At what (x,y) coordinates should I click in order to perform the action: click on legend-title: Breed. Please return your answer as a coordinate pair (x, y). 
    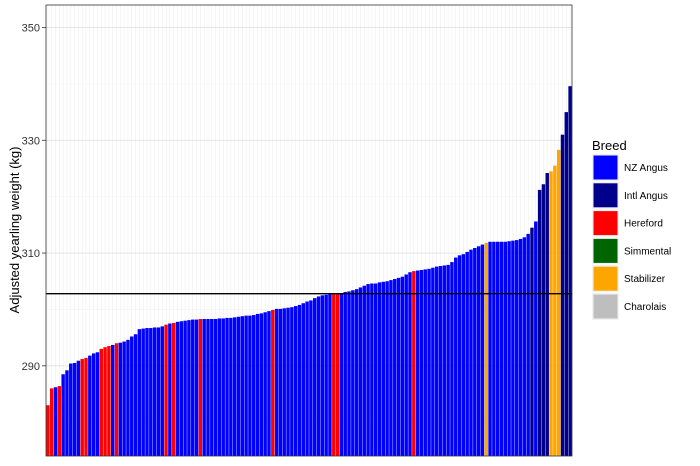
    Looking at the image, I should click on (609, 145).